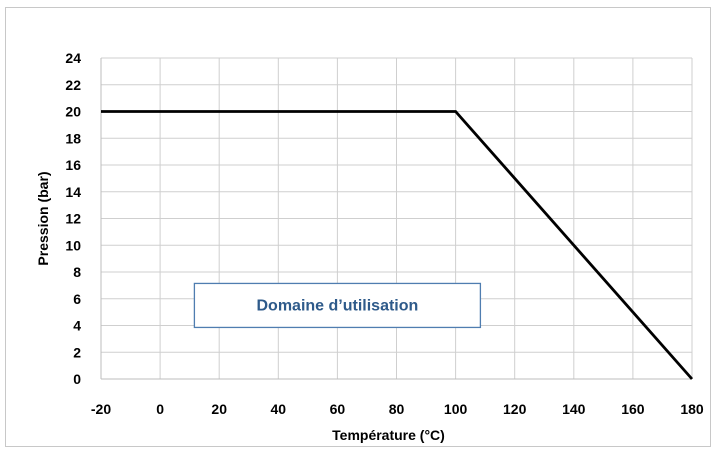 This screenshot has width=718, height=455. Describe the element at coordinates (73, 85) in the screenshot. I see `y-tick-label-11: 22` at that location.